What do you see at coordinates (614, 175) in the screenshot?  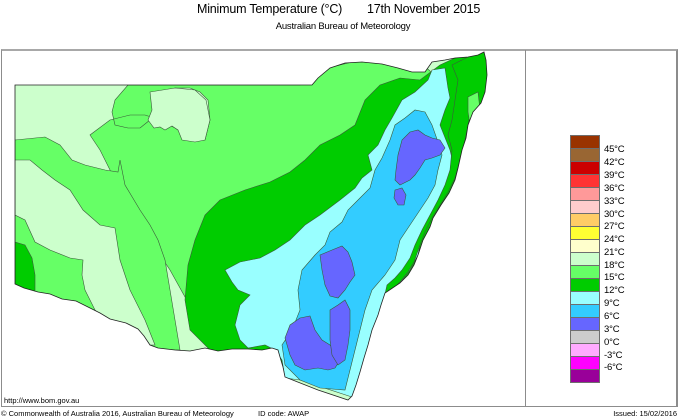 I see `legend-label: 39°C` at bounding box center [614, 175].